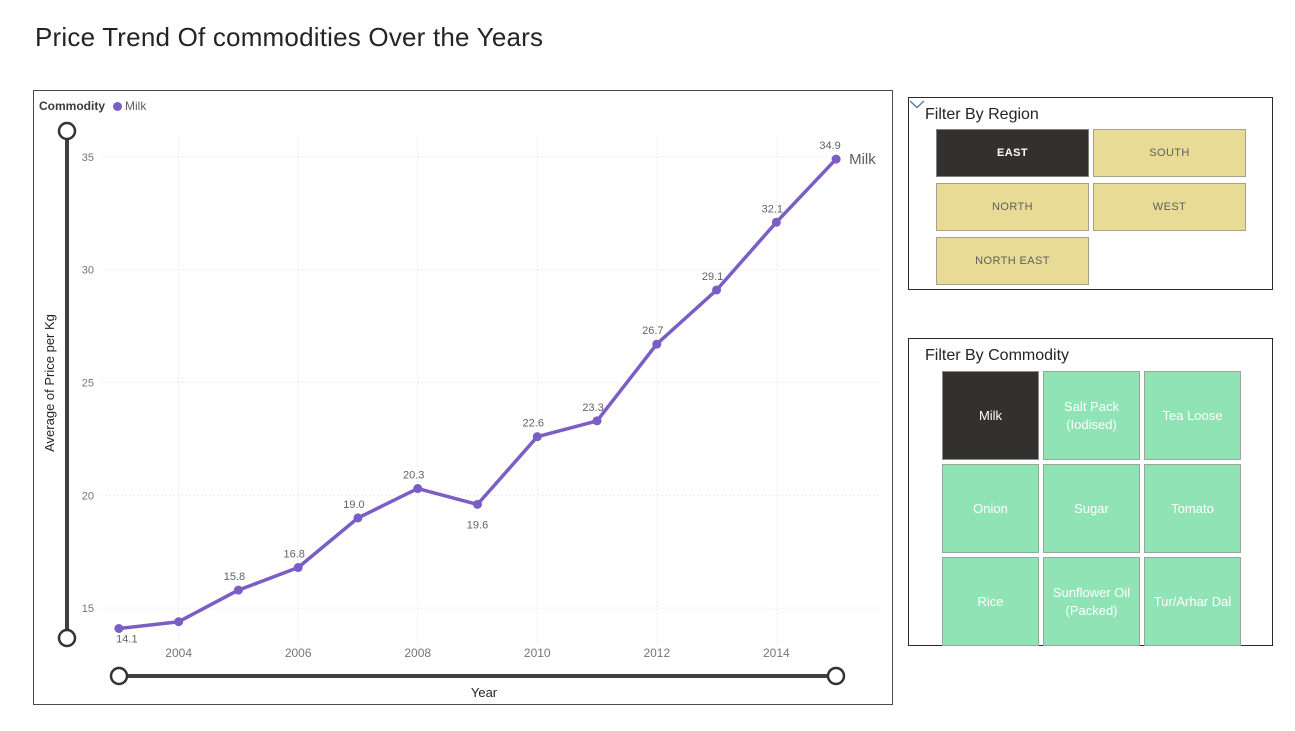 The image size is (1295, 731). I want to click on data-point-2006, so click(298, 568).